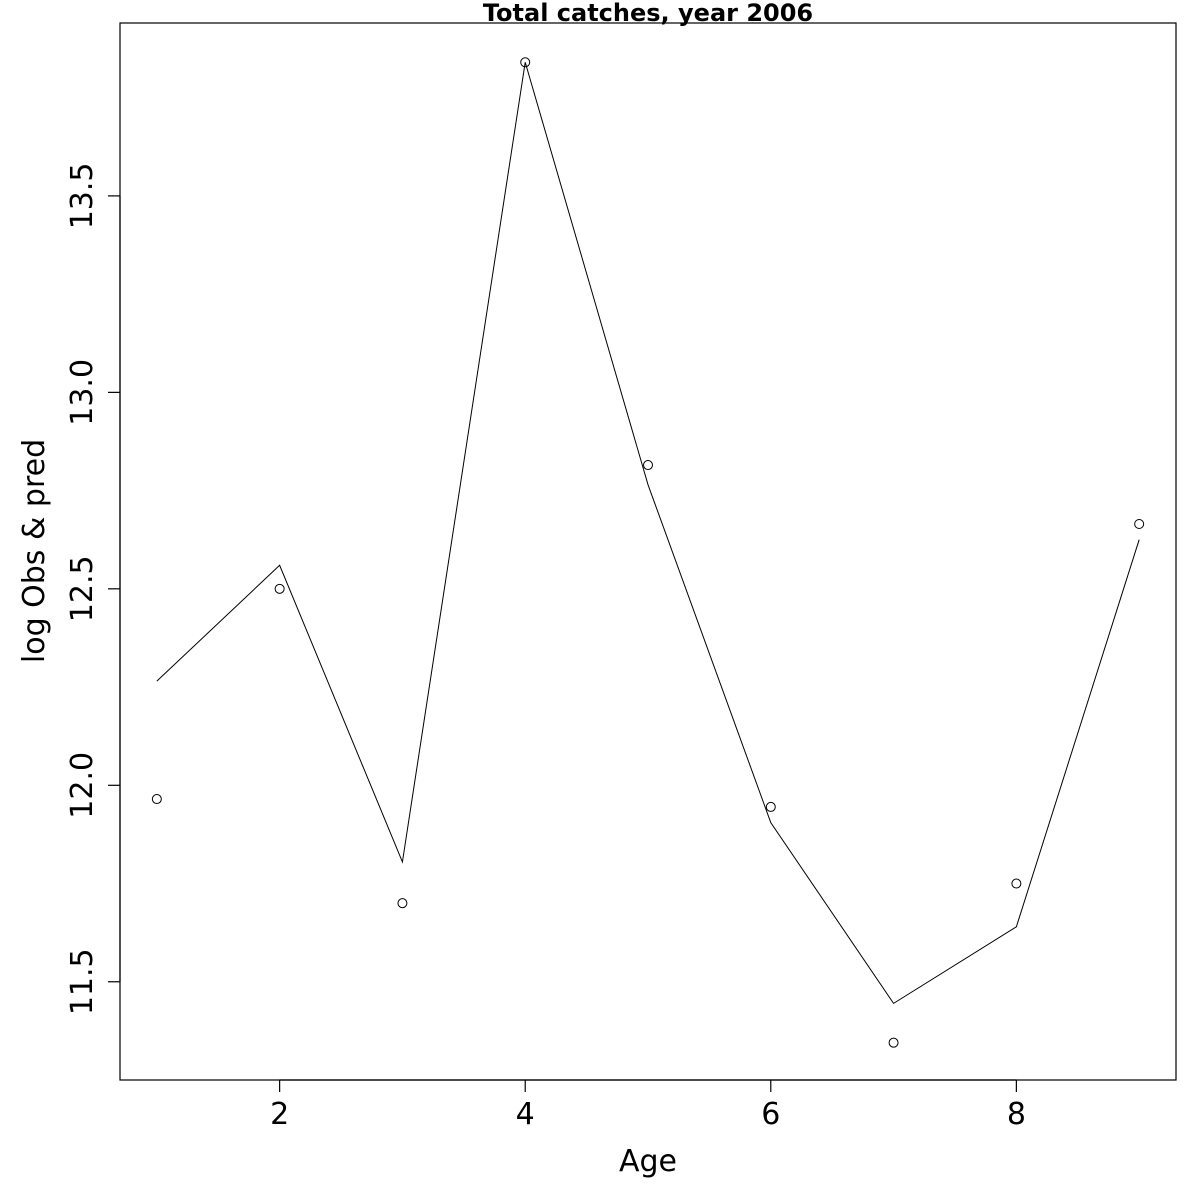  I want to click on y-tick-label: 11.5, so click(82, 981).